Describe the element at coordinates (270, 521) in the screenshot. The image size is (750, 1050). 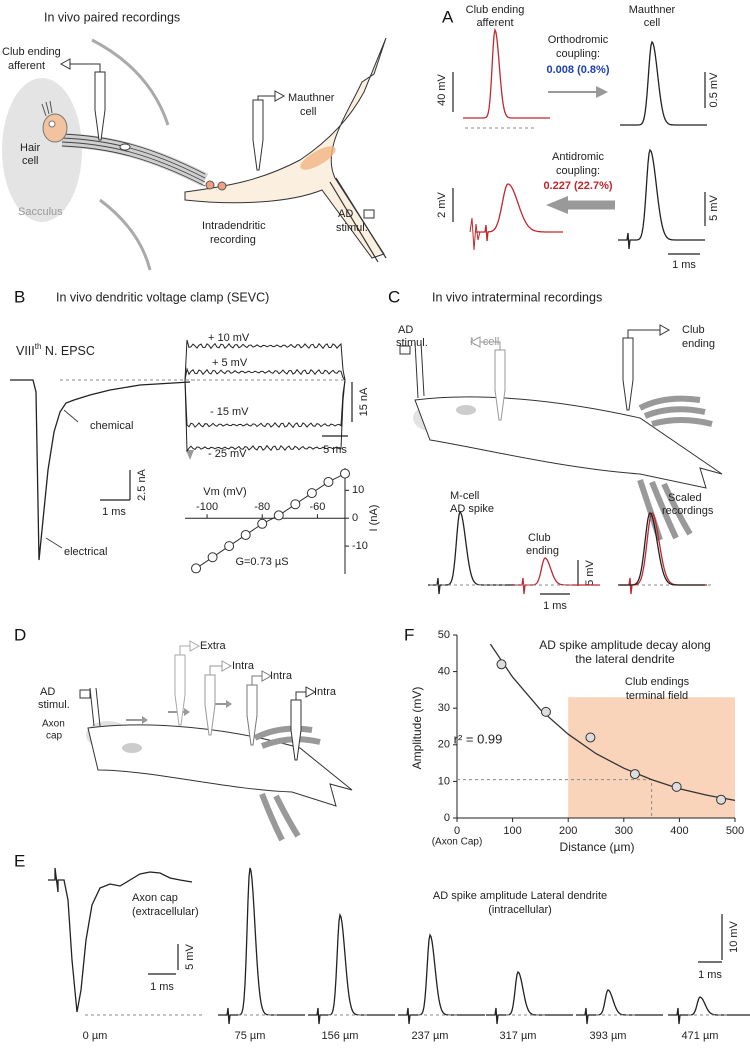
I see `data-line` at that location.